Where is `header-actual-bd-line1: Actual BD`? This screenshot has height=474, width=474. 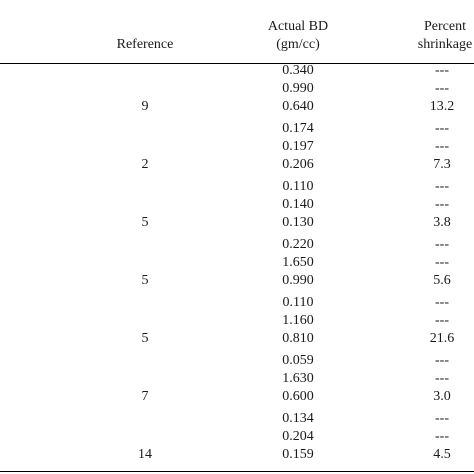
header-actual-bd-line1: Actual BD is located at coordinates (298, 26).